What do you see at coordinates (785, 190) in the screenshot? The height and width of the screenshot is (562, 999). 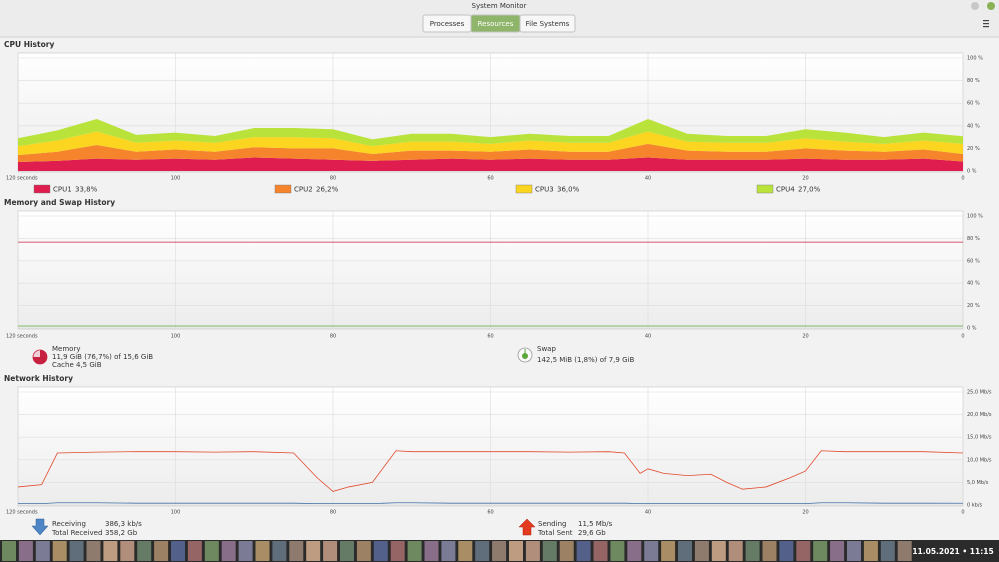 I see `legend-label: CPU4` at bounding box center [785, 190].